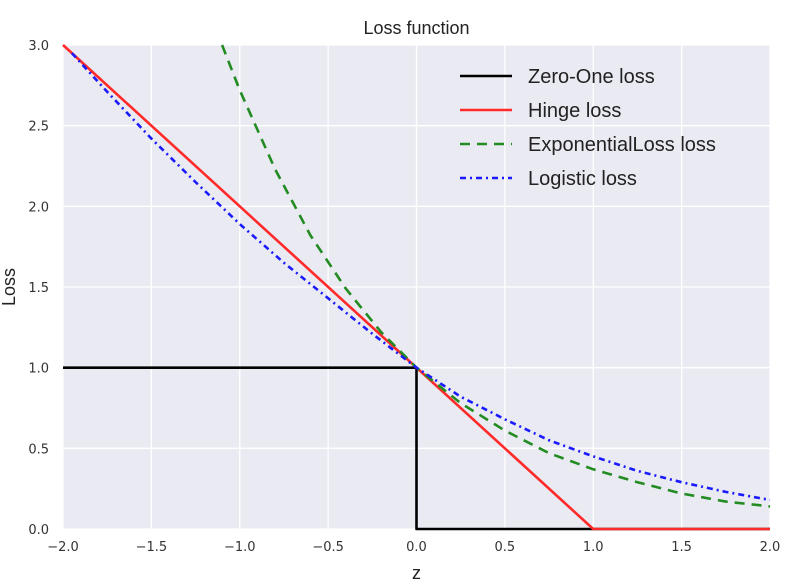 The image size is (799, 587). Describe the element at coordinates (63, 547) in the screenshot. I see `x-tick-label: −2.0` at that location.